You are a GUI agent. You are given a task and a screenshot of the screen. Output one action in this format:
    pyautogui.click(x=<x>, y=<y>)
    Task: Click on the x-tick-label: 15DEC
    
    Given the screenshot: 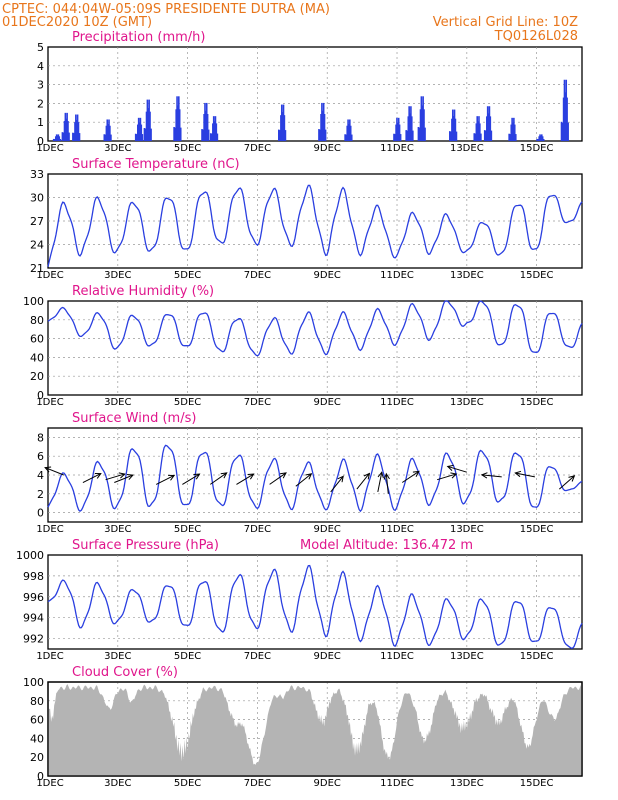 What is the action you would take?
    pyautogui.click(x=537, y=529)
    